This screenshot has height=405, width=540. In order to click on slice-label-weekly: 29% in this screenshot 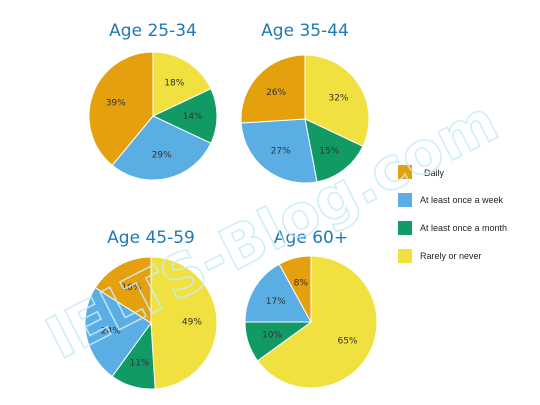, I will do `click(162, 156)`.